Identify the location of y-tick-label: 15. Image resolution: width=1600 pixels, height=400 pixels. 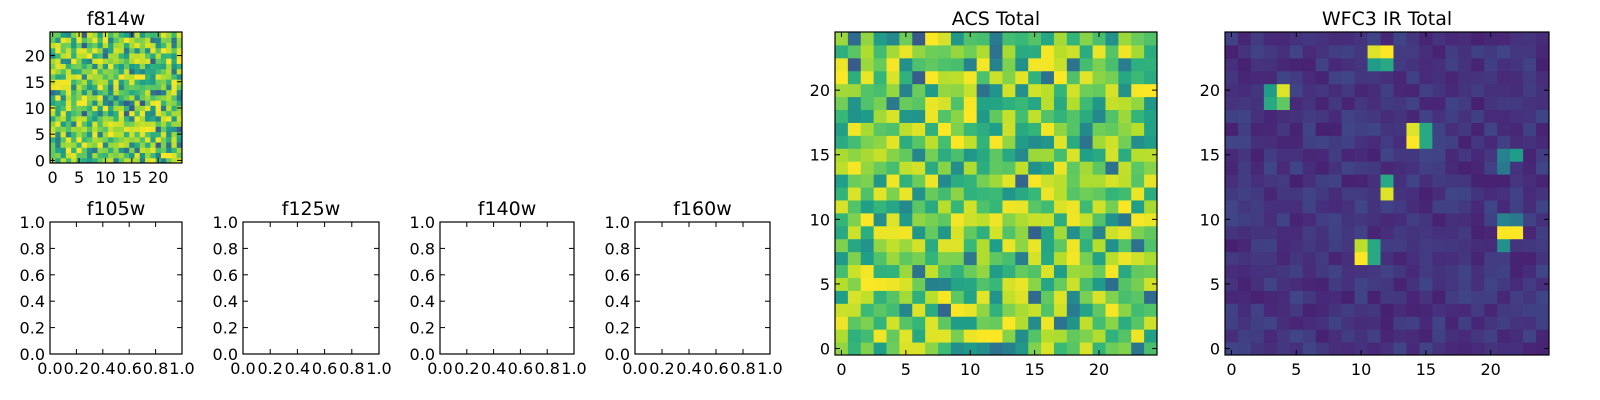
(35, 82).